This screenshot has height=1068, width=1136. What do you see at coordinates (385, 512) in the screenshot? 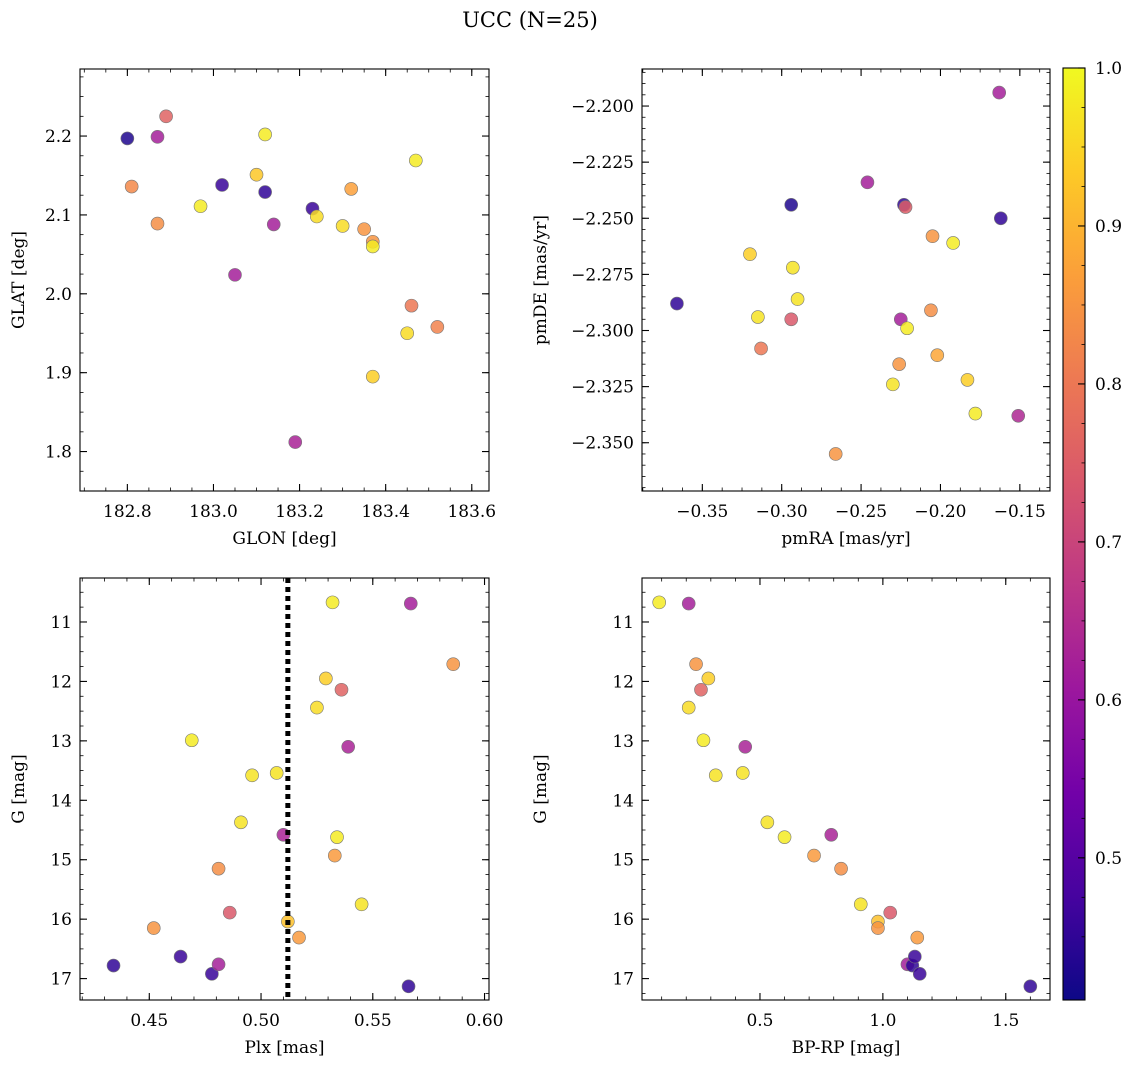
I see `x-tick-label: 183.4` at bounding box center [385, 512].